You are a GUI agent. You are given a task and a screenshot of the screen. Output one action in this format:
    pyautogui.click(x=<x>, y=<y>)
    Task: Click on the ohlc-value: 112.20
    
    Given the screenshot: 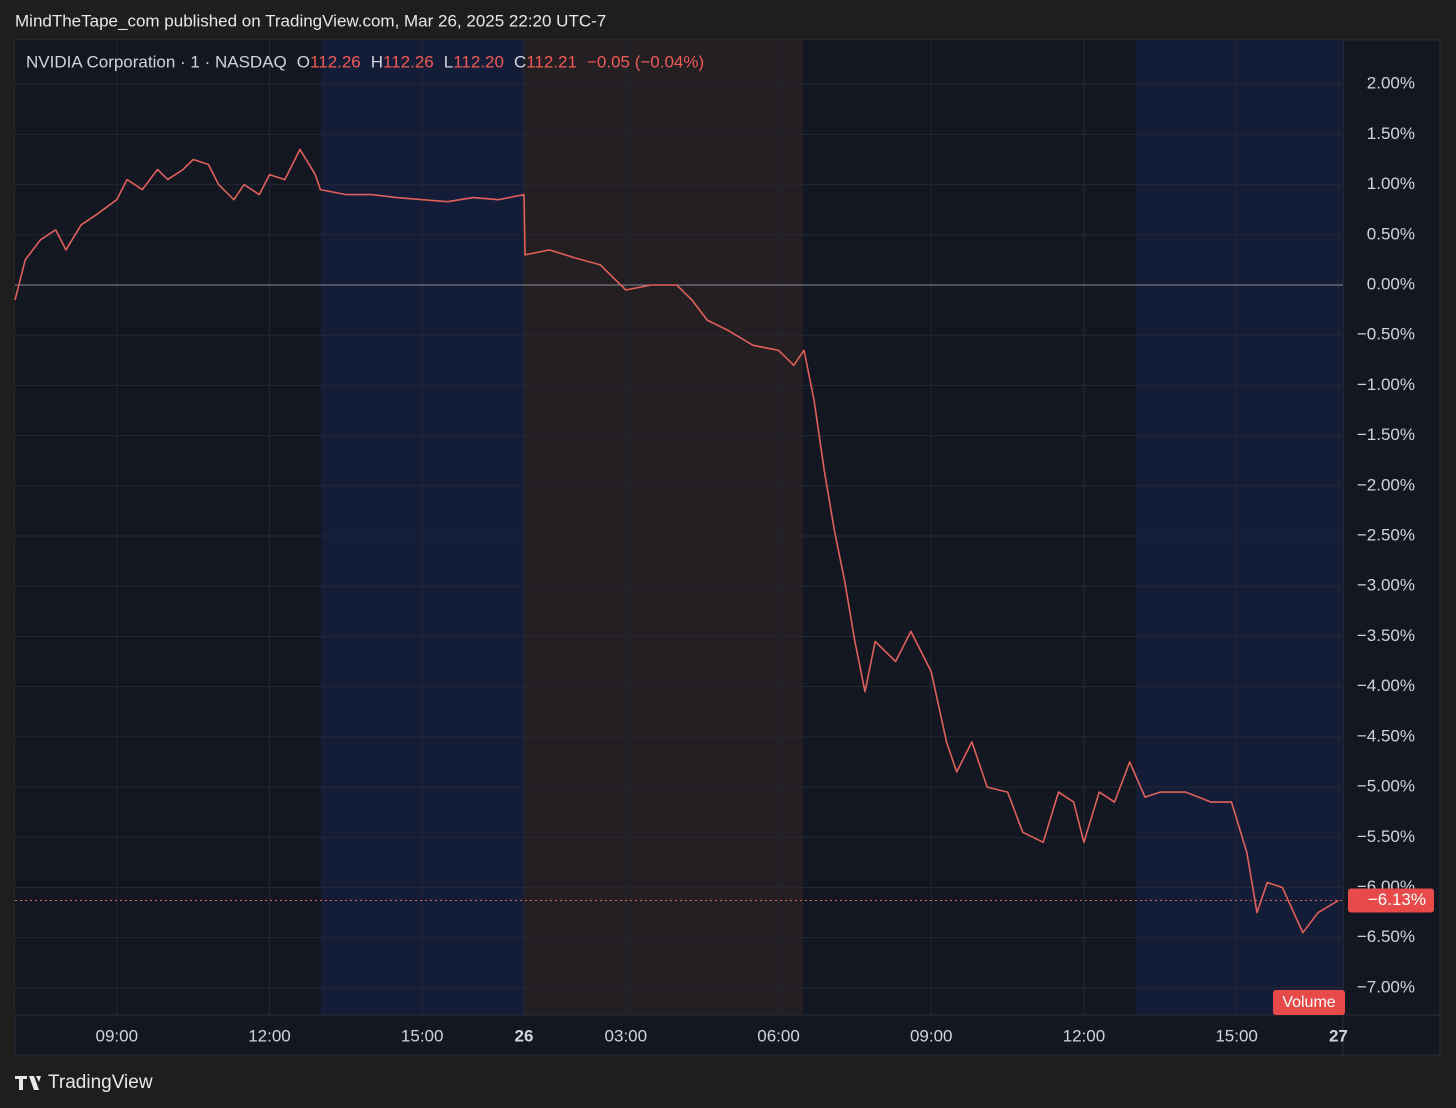 What is the action you would take?
    pyautogui.click(x=478, y=61)
    